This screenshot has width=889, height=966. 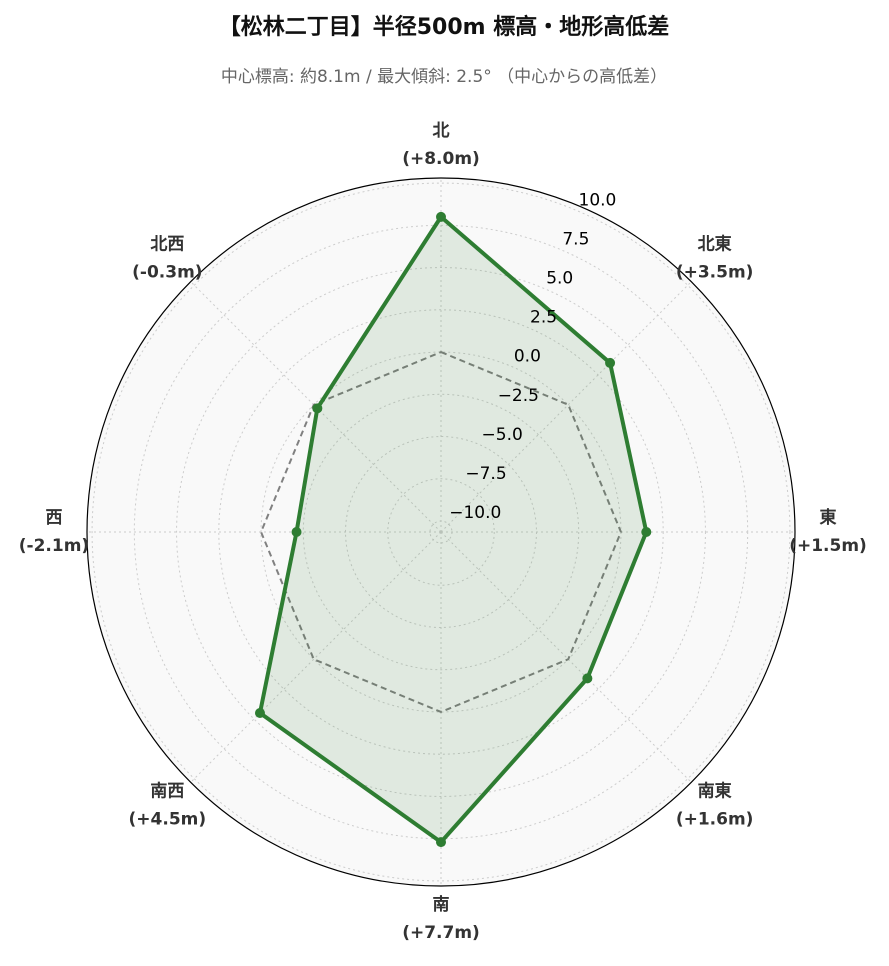 I want to click on category-label: 東, so click(x=828, y=517).